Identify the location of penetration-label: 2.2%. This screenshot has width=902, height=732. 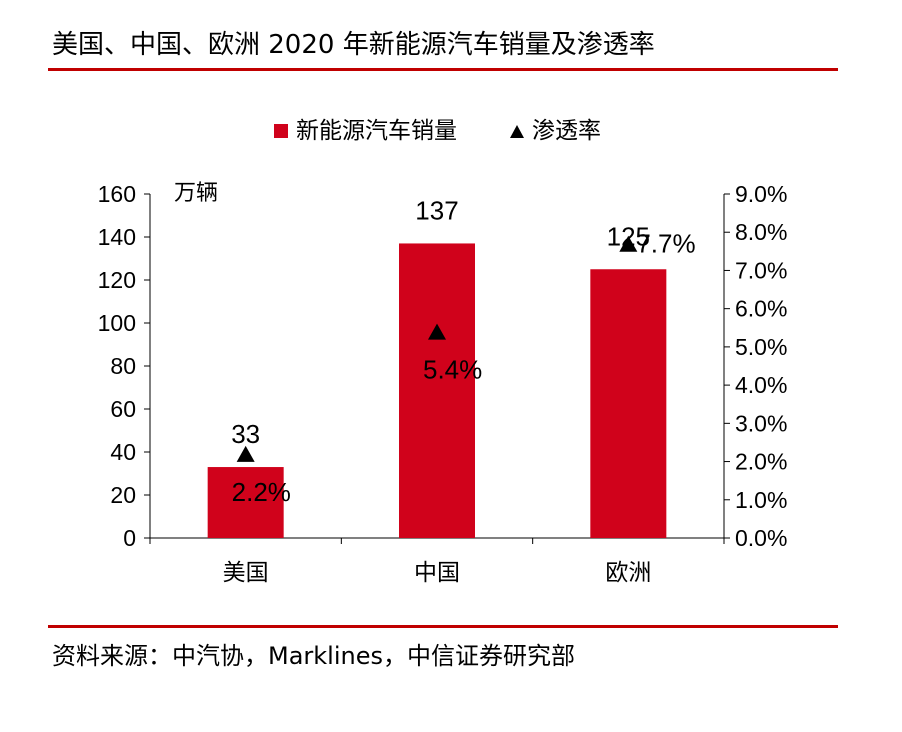
(261, 492).